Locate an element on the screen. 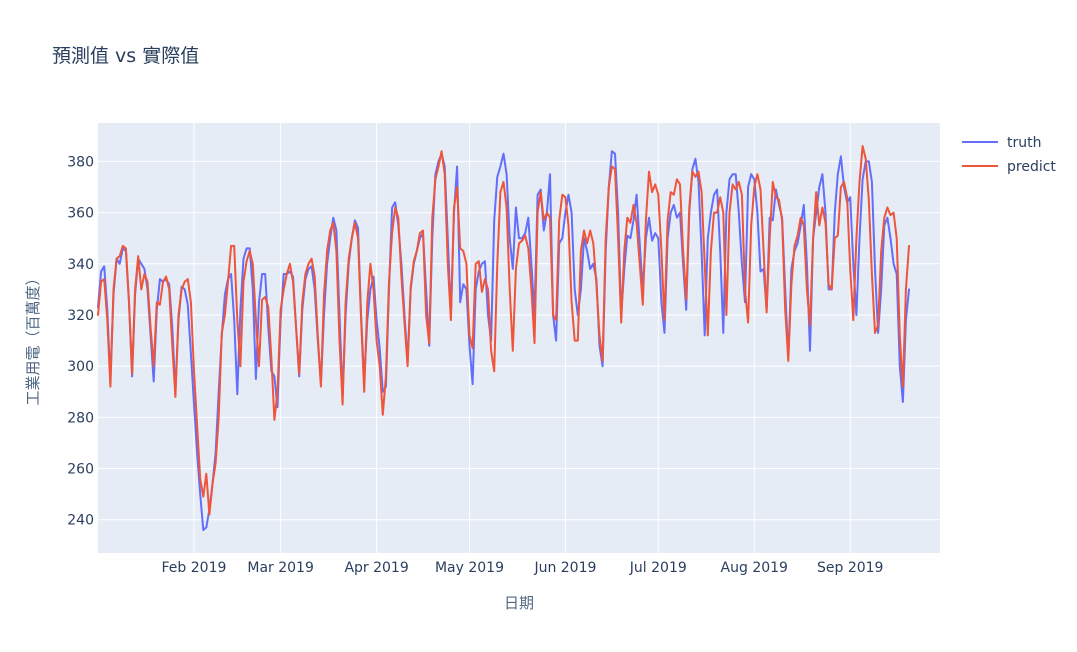 The width and height of the screenshot is (1077, 652). legend-label-predict: predict is located at coordinates (1031, 167).